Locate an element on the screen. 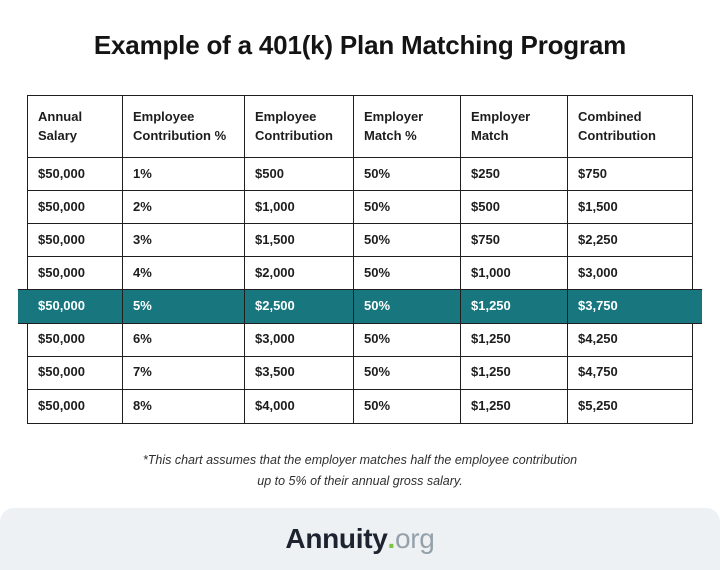  logo-suffix-text: org is located at coordinates (415, 538).